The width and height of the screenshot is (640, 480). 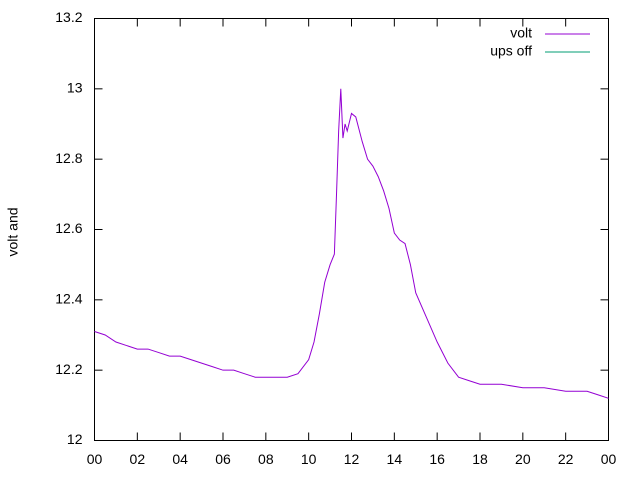 I want to click on x-tick-label: 14, so click(x=395, y=459).